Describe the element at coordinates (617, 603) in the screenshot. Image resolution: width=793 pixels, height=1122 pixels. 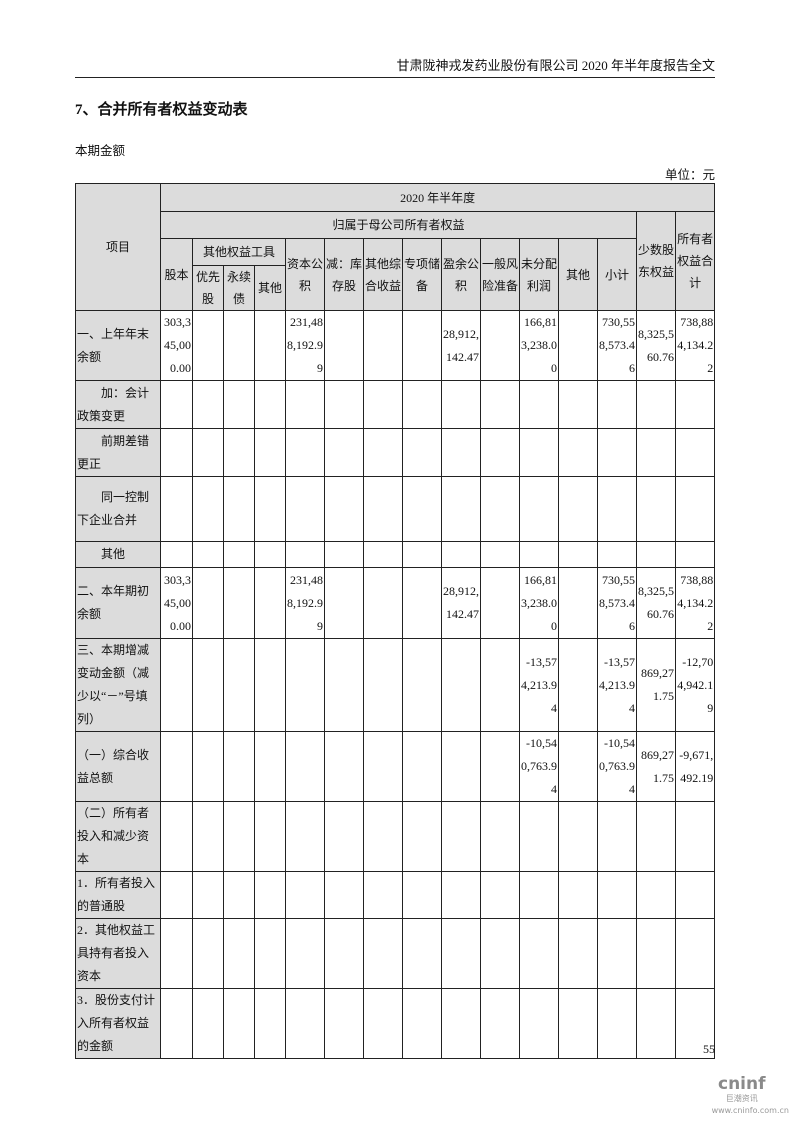
I see `table-cell: 730,558,573.46` at that location.